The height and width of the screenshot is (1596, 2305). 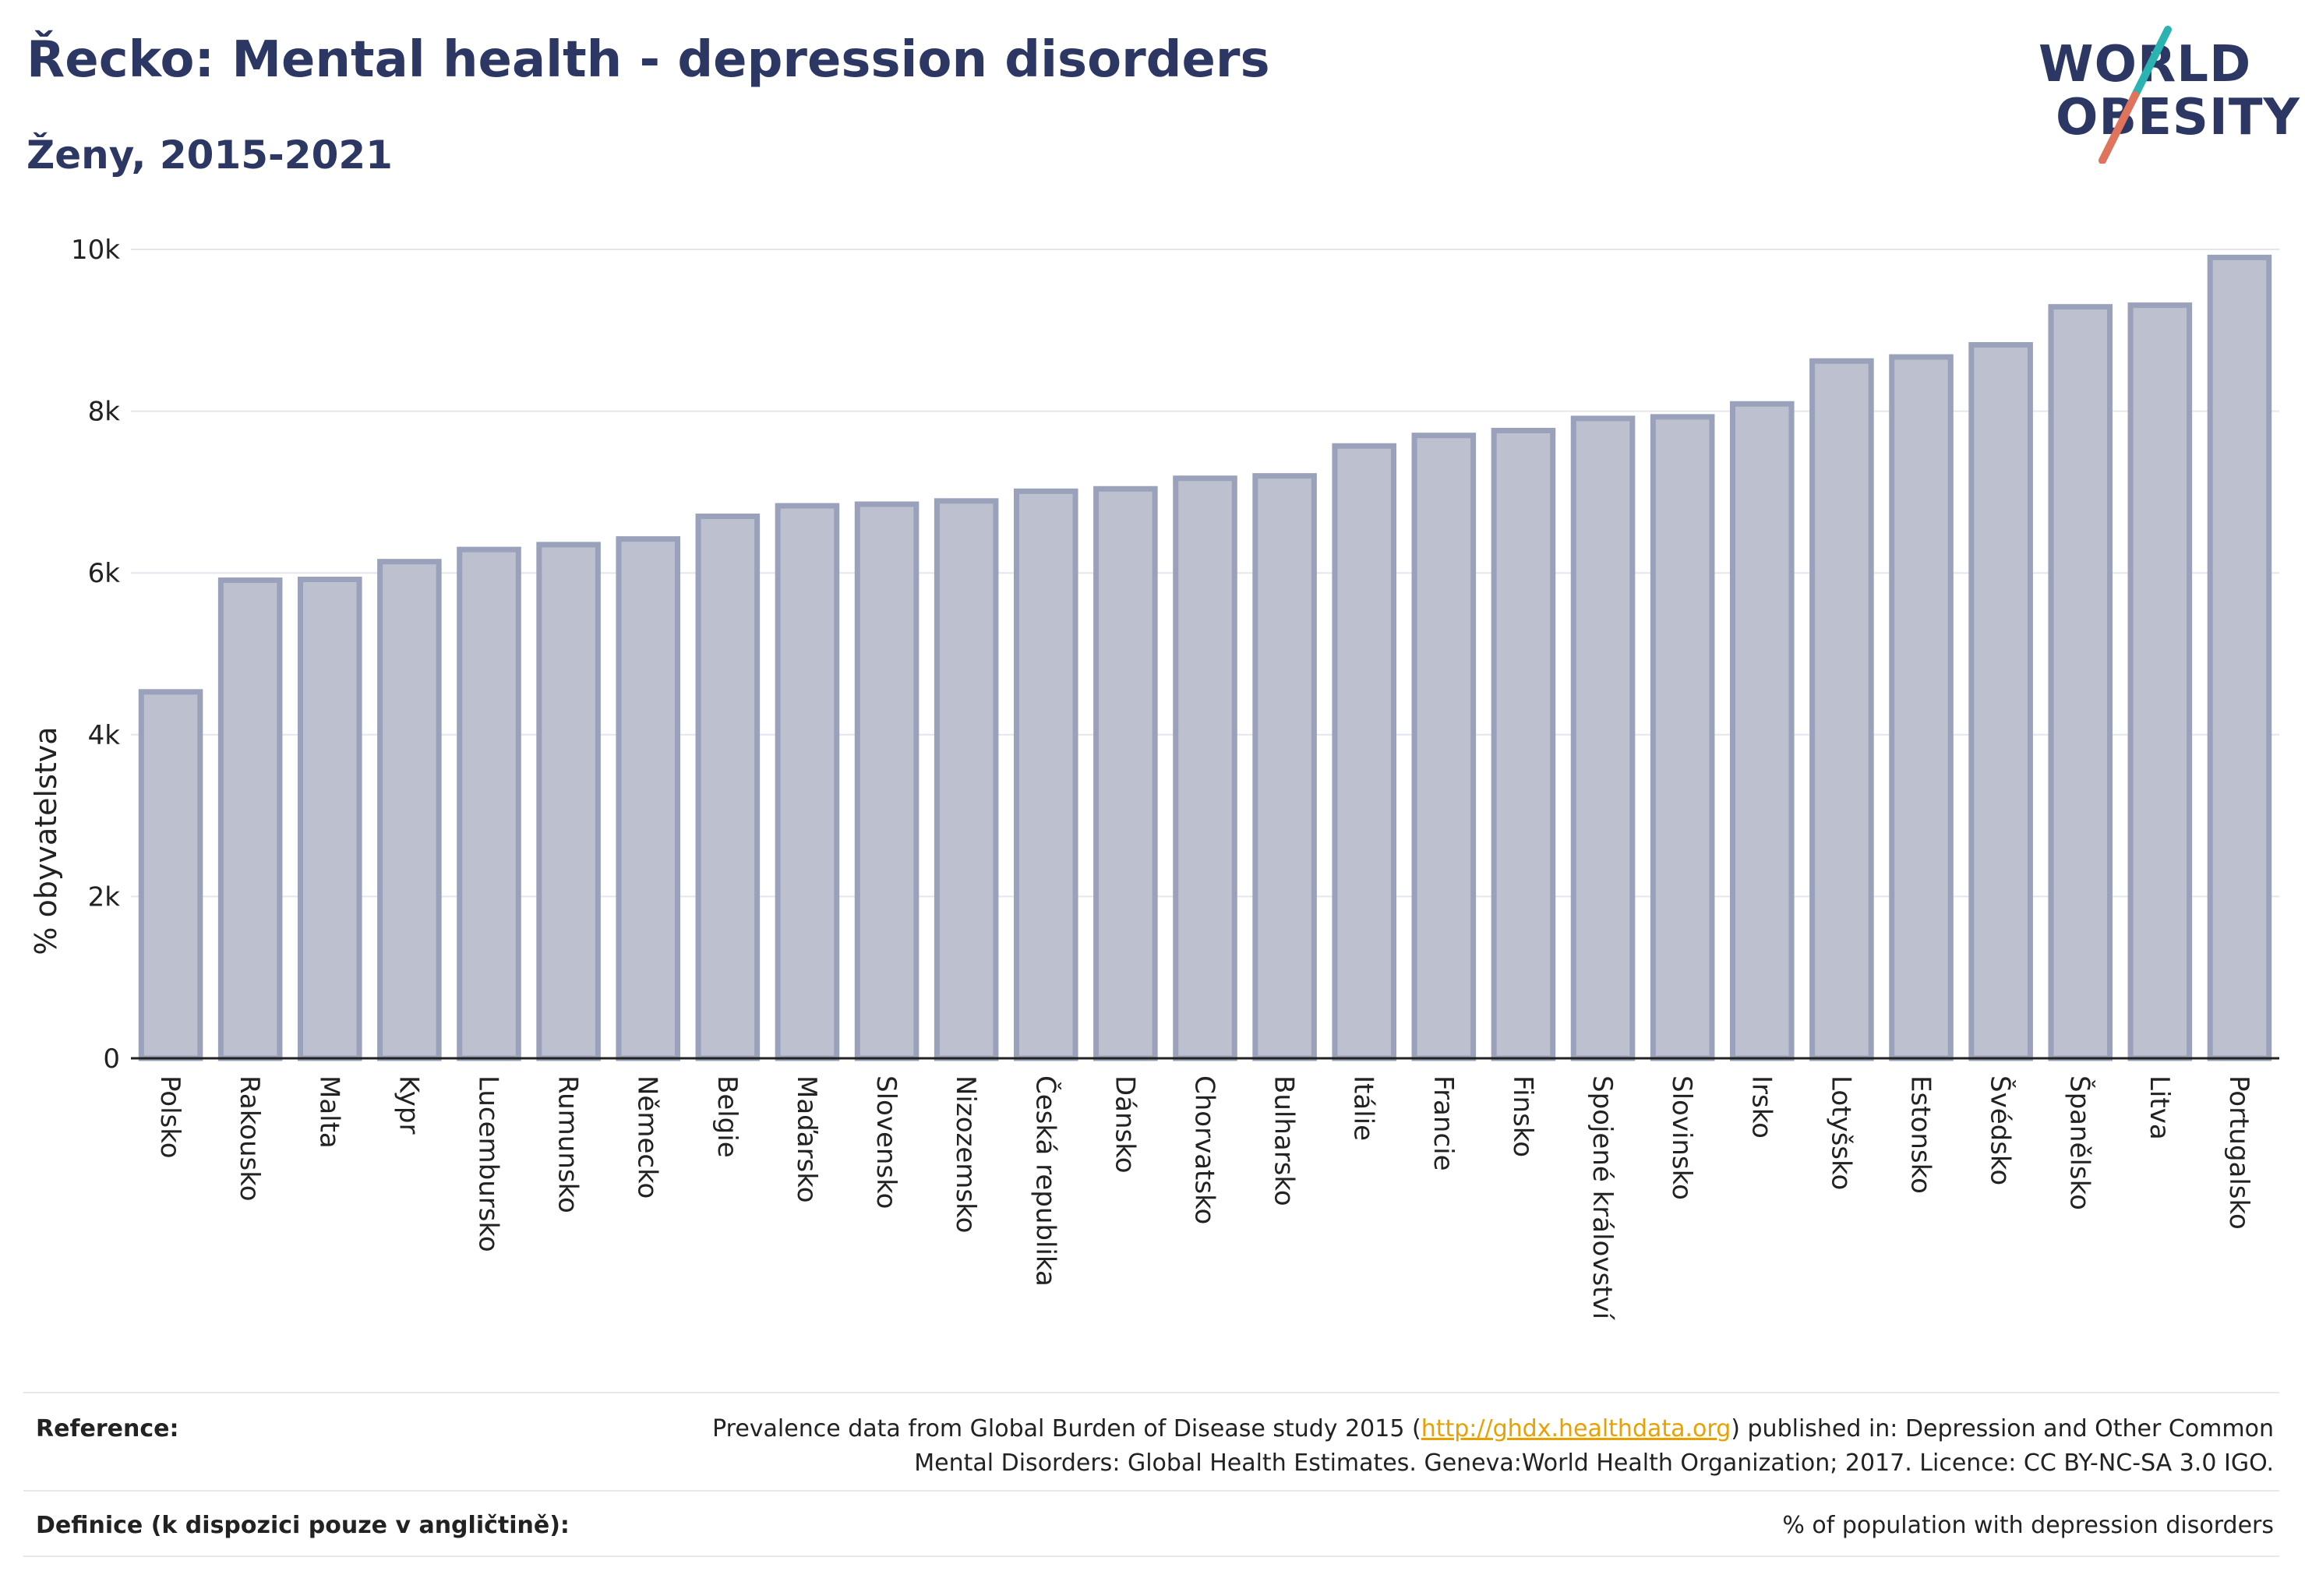 I want to click on x-tick-label: Belgie, so click(x=727, y=1116).